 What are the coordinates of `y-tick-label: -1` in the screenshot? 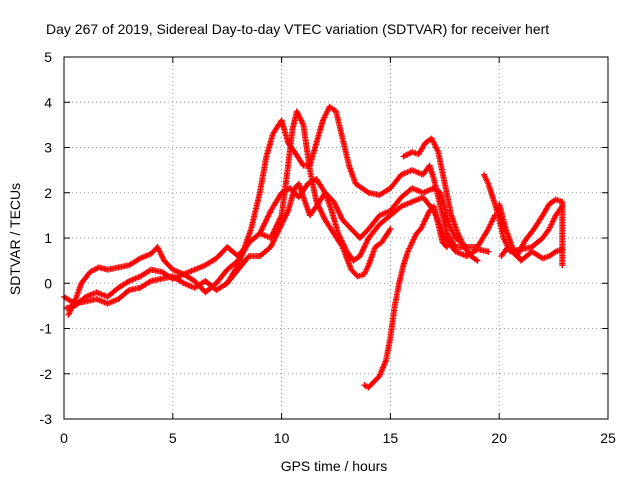 It's located at (46, 329).